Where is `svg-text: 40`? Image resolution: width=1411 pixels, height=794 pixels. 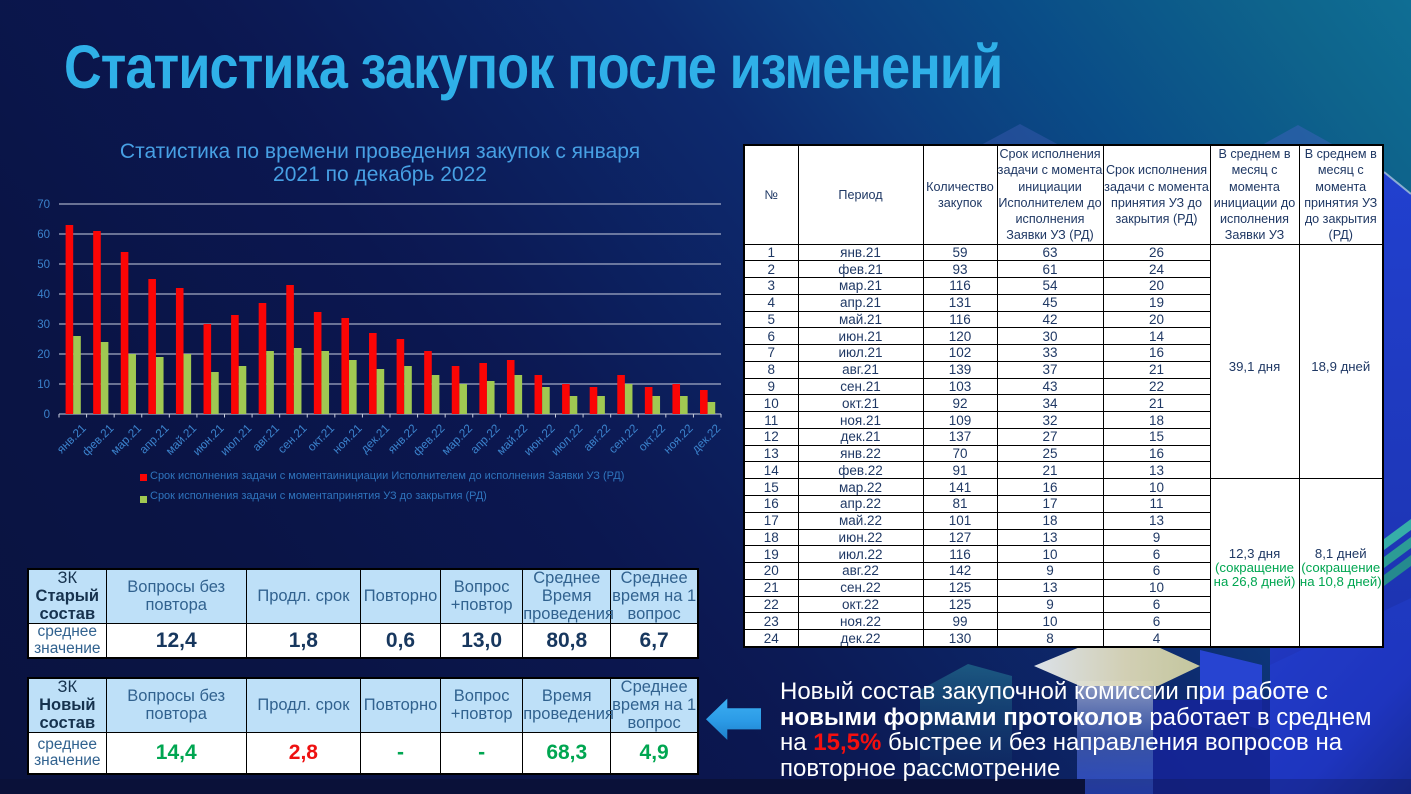 svg-text: 40 is located at coordinates (43, 295).